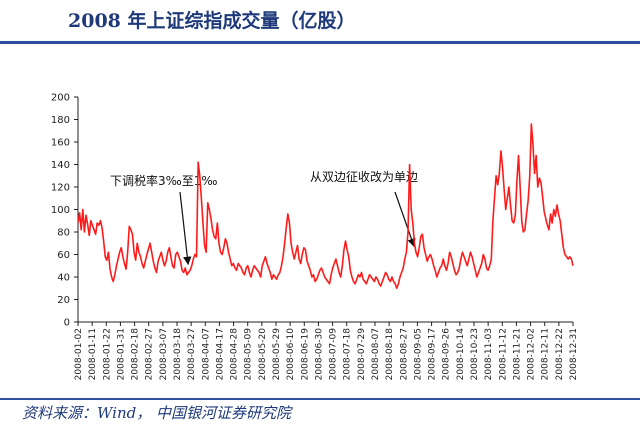 The image size is (640, 432). I want to click on x-tick-label: 2008-04-17, so click(220, 354).